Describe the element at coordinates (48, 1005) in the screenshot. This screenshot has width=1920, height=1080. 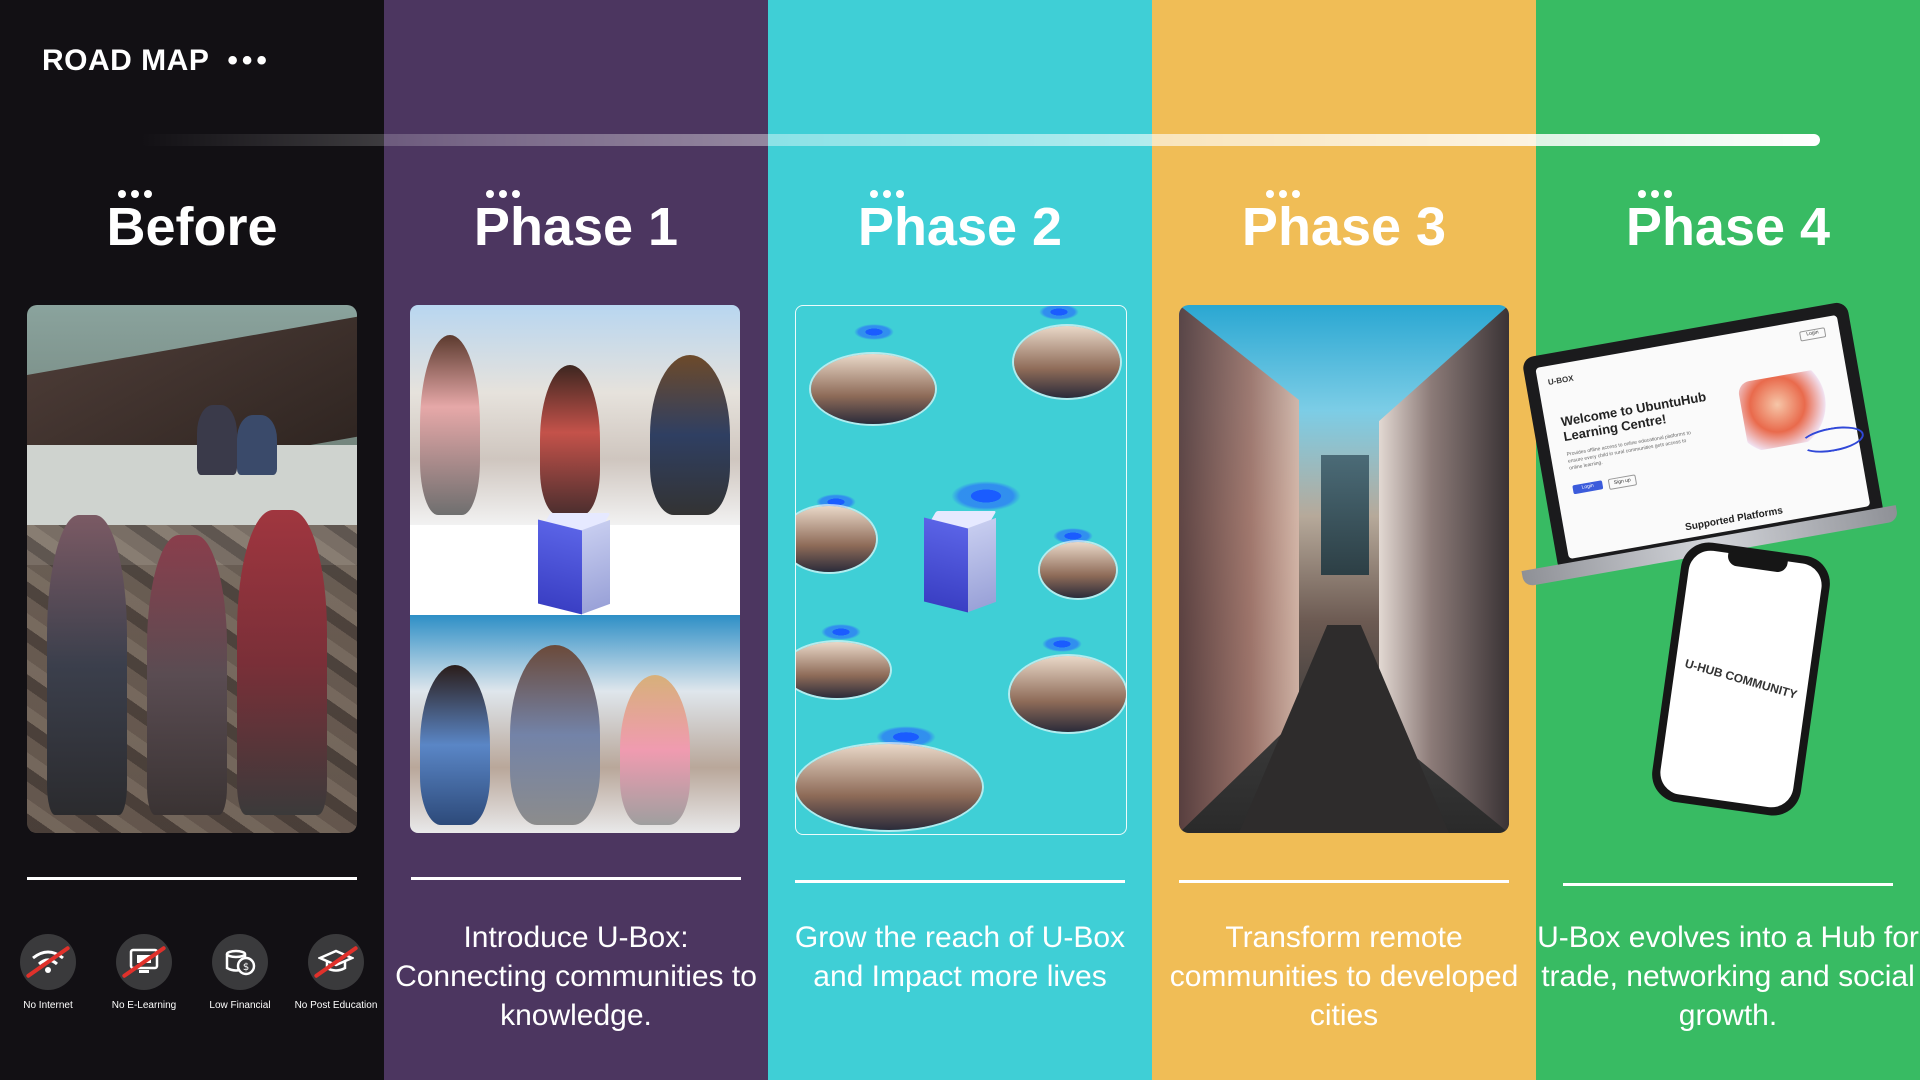
I see `icon-label: No Internet` at that location.